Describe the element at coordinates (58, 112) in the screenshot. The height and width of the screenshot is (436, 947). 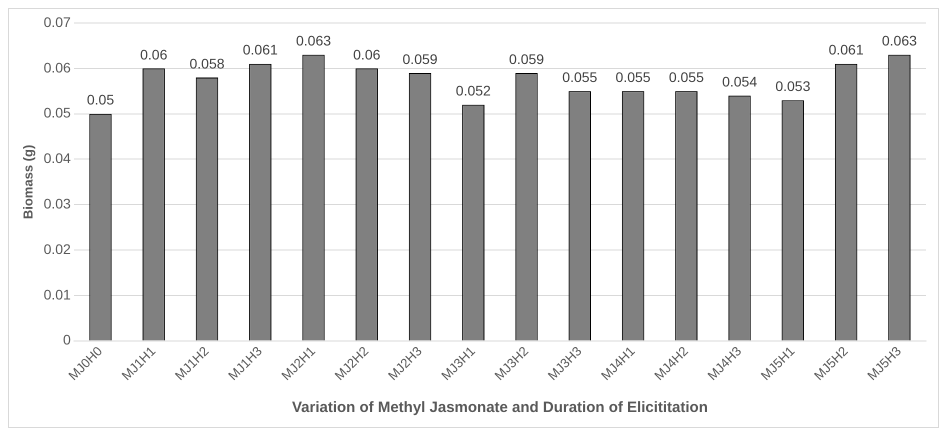
I see `y-tick-label: 0.05` at that location.